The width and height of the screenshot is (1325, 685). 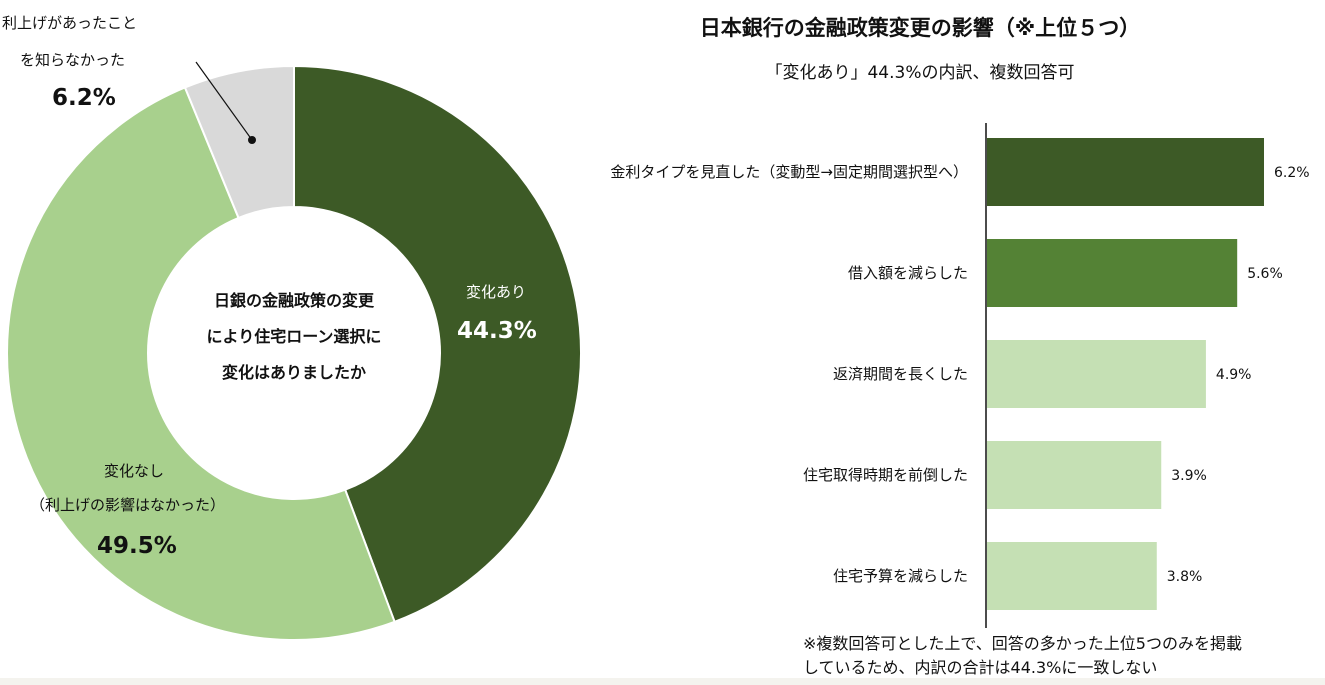 I want to click on segment-label-changed: 変化あり, so click(x=496, y=292).